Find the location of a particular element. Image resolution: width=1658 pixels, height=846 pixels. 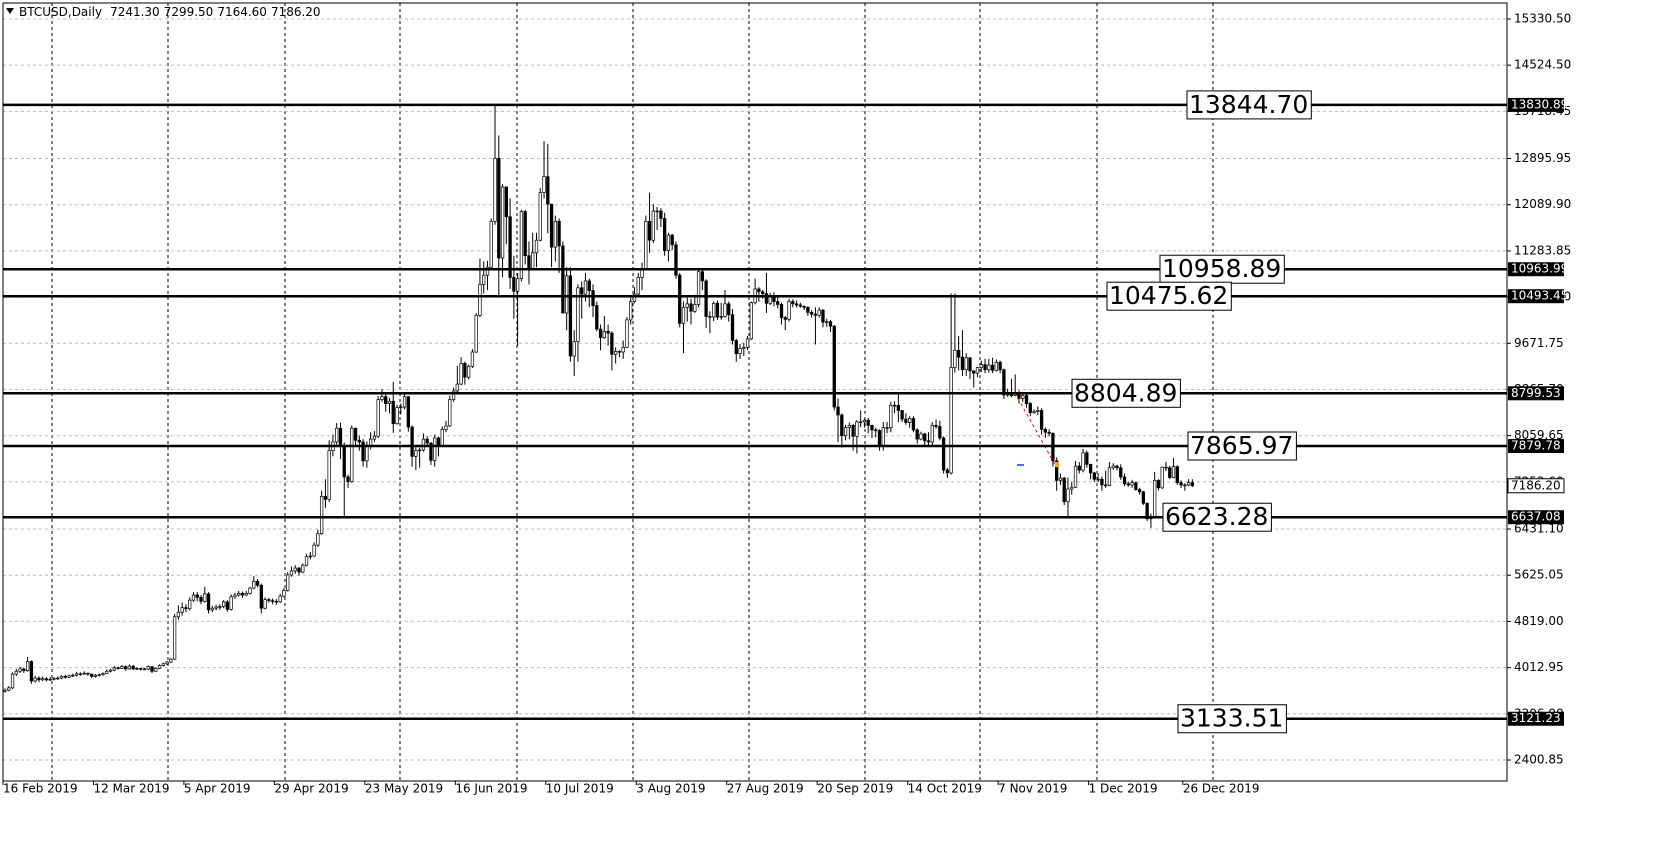

annotation-box is located at coordinates (1217, 517).